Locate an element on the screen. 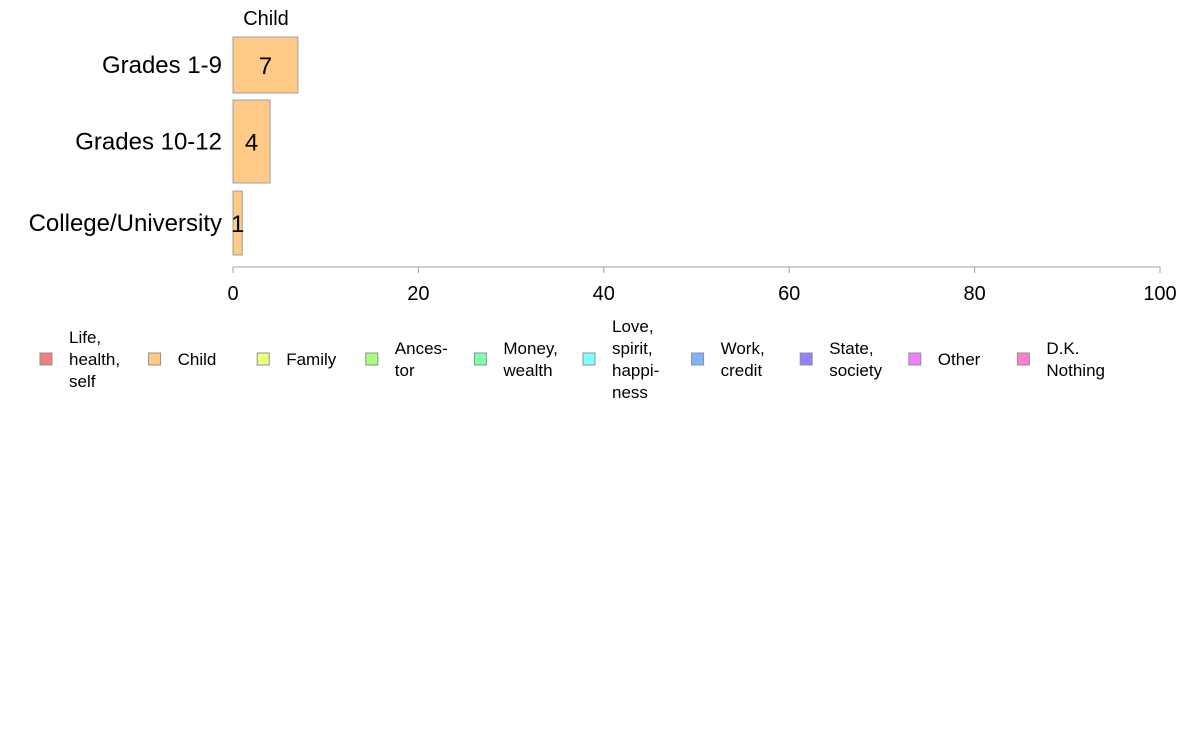 The width and height of the screenshot is (1188, 736). legend-item: Ances-tor is located at coordinates (406, 359).